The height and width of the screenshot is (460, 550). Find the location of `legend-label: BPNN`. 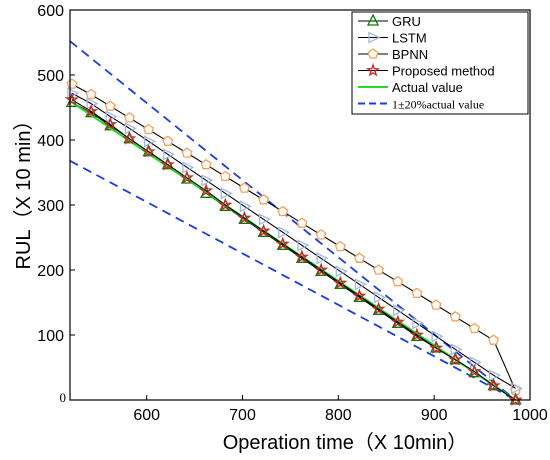

legend-label: BPNN is located at coordinates (410, 54).